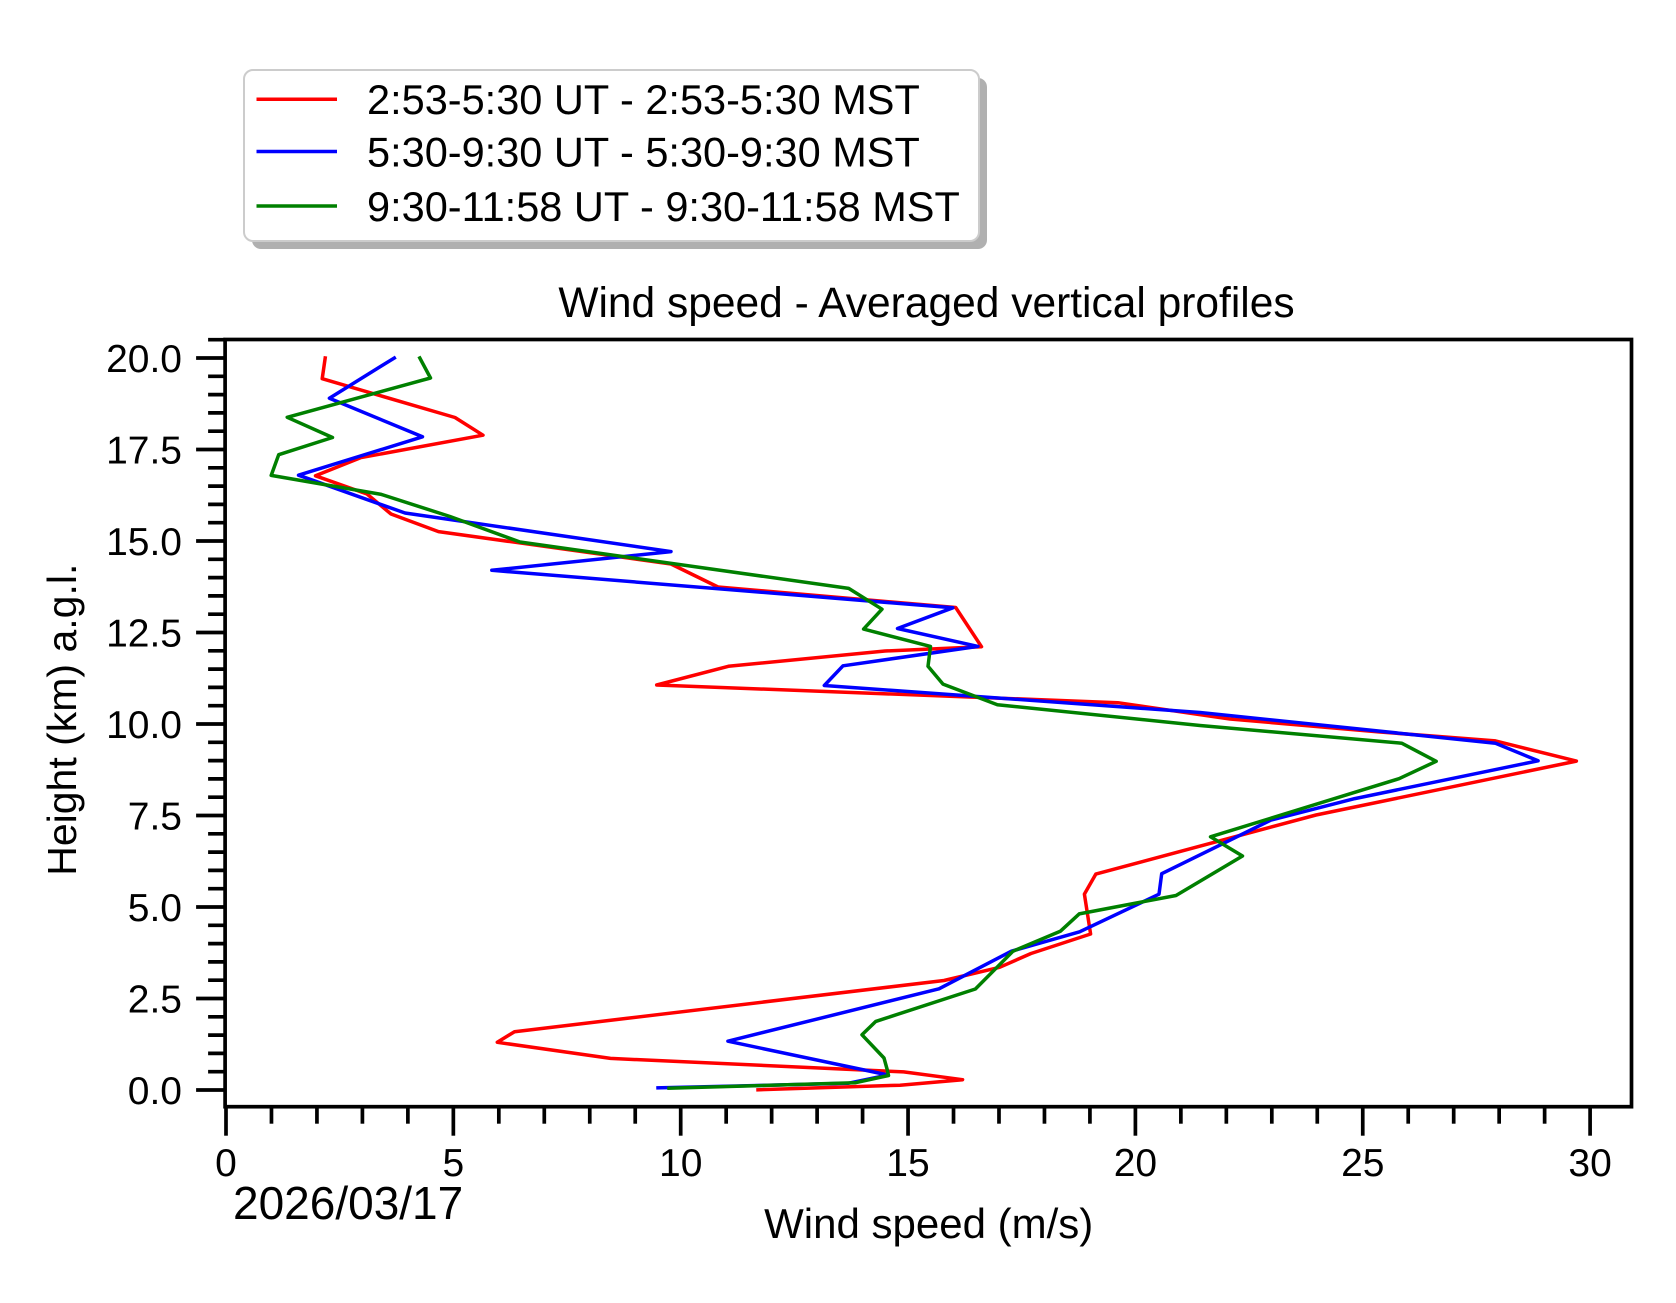  Describe the element at coordinates (348, 1203) in the screenshot. I see `svg-text: 2026/03/17` at that location.